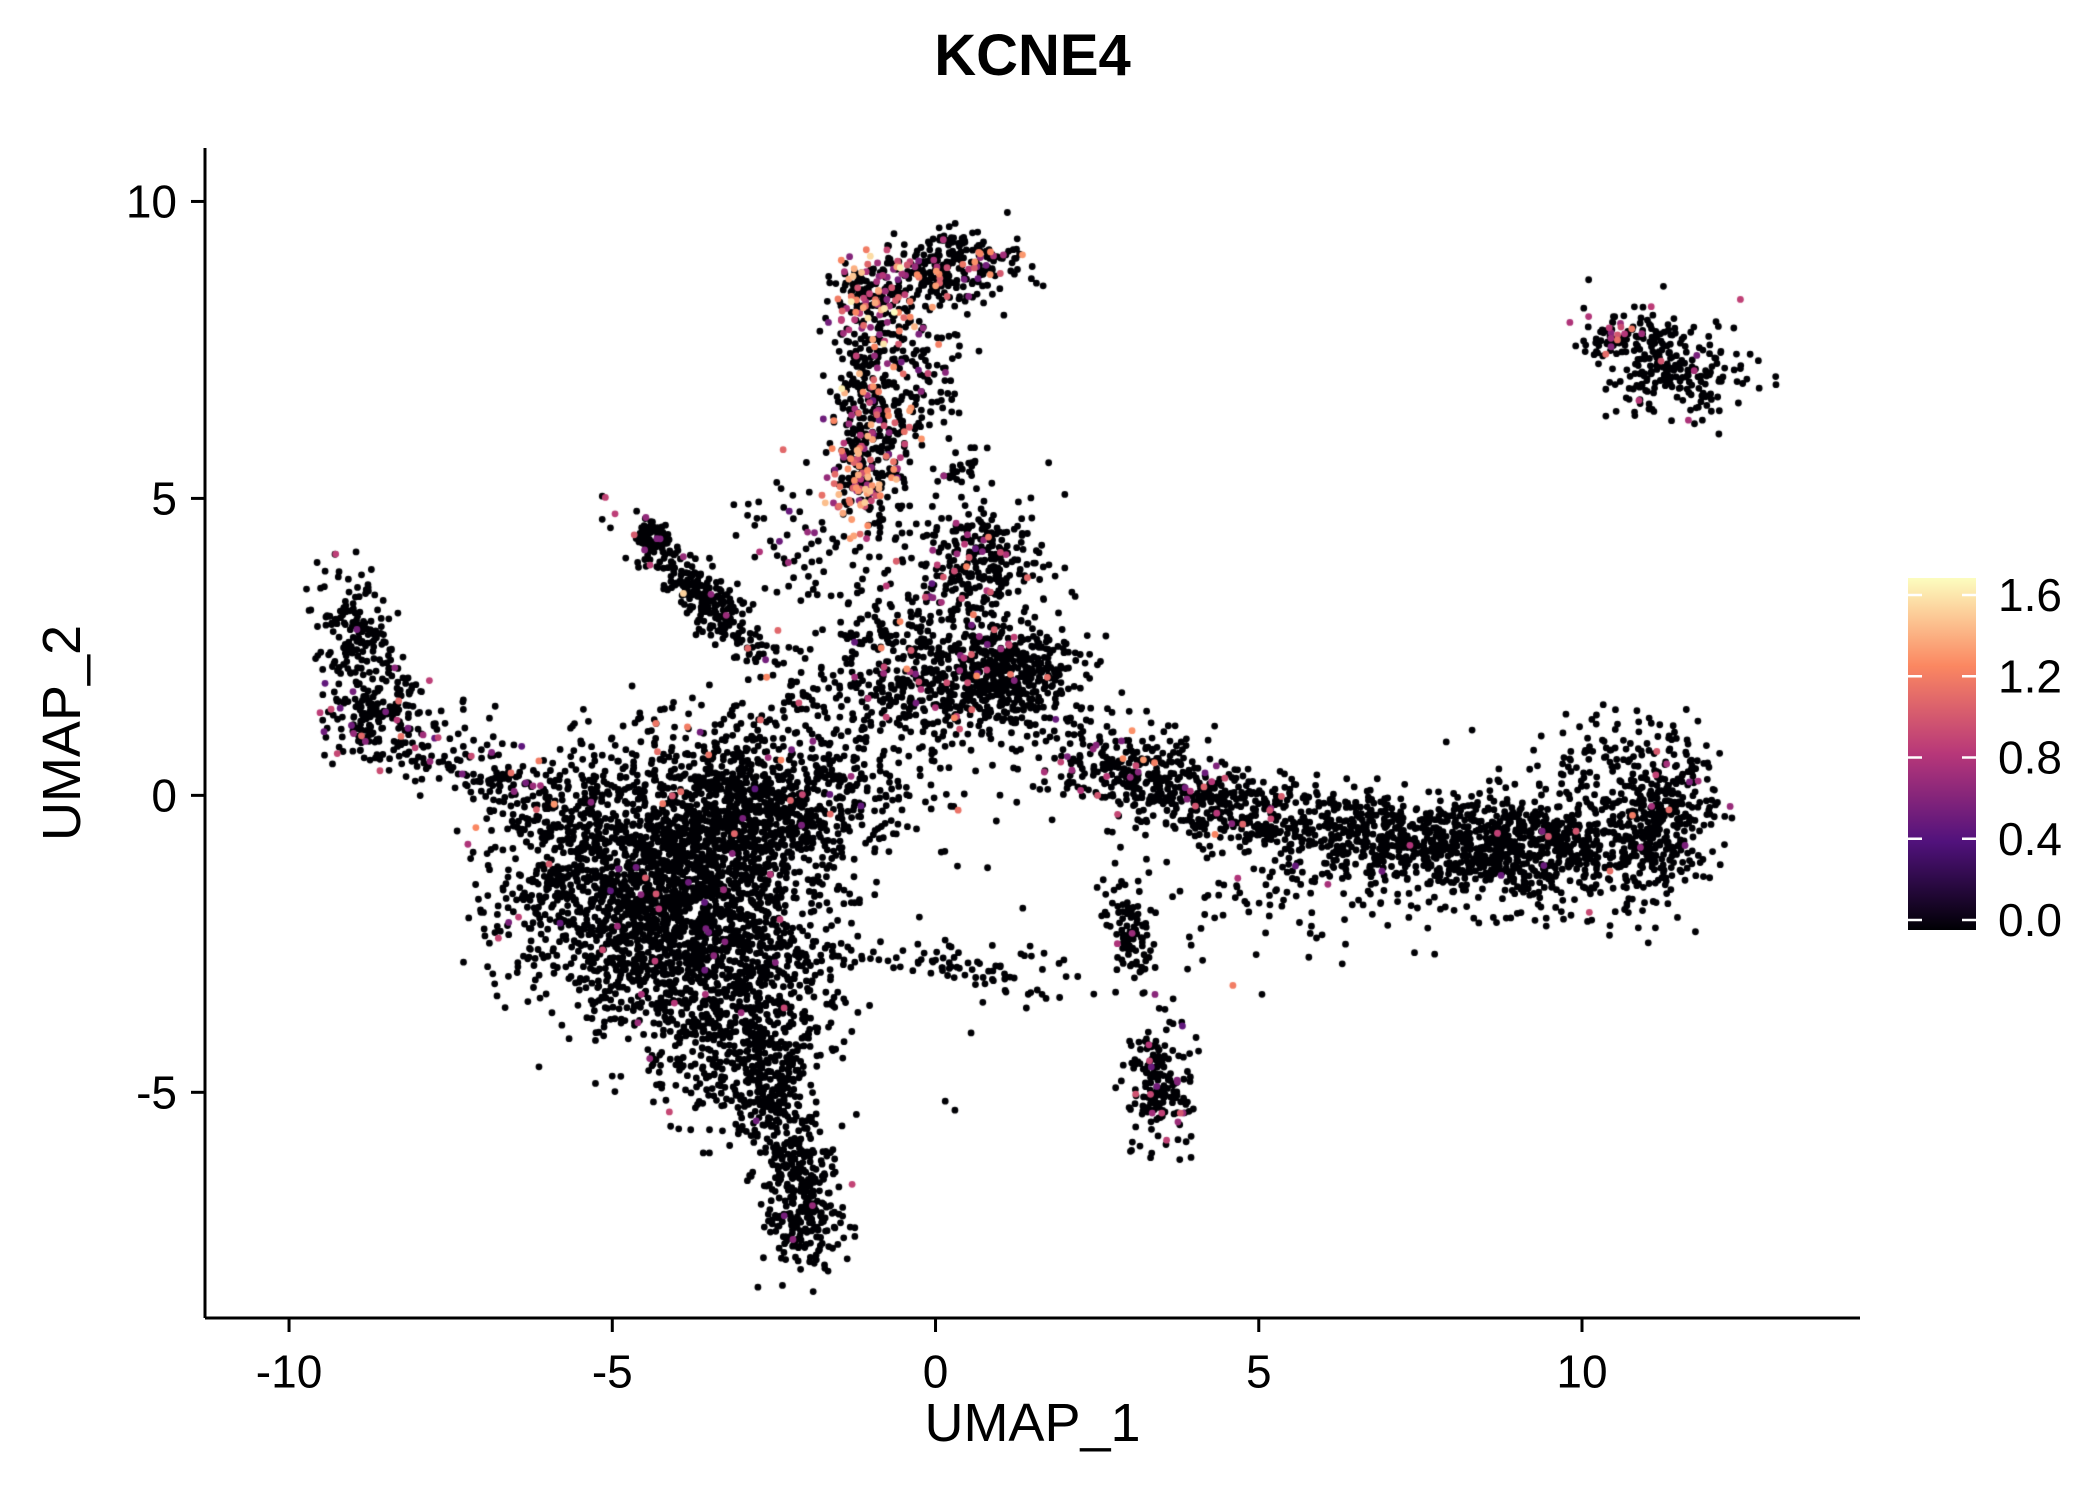 Image resolution: width=2100 pixels, height=1500 pixels. What do you see at coordinates (164, 795) in the screenshot?
I see `y-tick-label: 0` at bounding box center [164, 795].